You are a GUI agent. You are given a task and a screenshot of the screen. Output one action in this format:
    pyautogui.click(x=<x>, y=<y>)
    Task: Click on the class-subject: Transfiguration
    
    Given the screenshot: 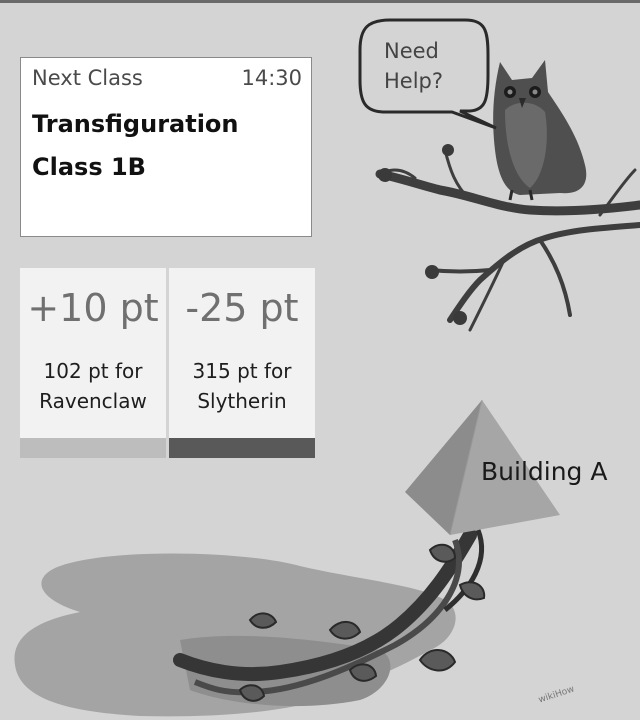 What is the action you would take?
    pyautogui.click(x=135, y=124)
    